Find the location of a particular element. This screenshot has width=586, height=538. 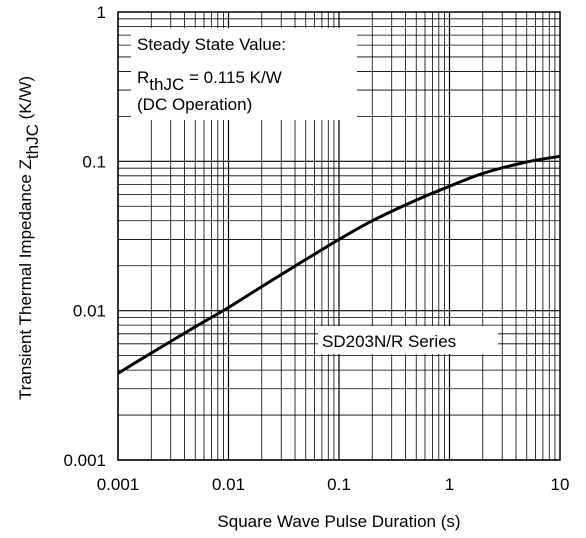

y-axis-label-subscript: thJC is located at coordinates (32, 141).